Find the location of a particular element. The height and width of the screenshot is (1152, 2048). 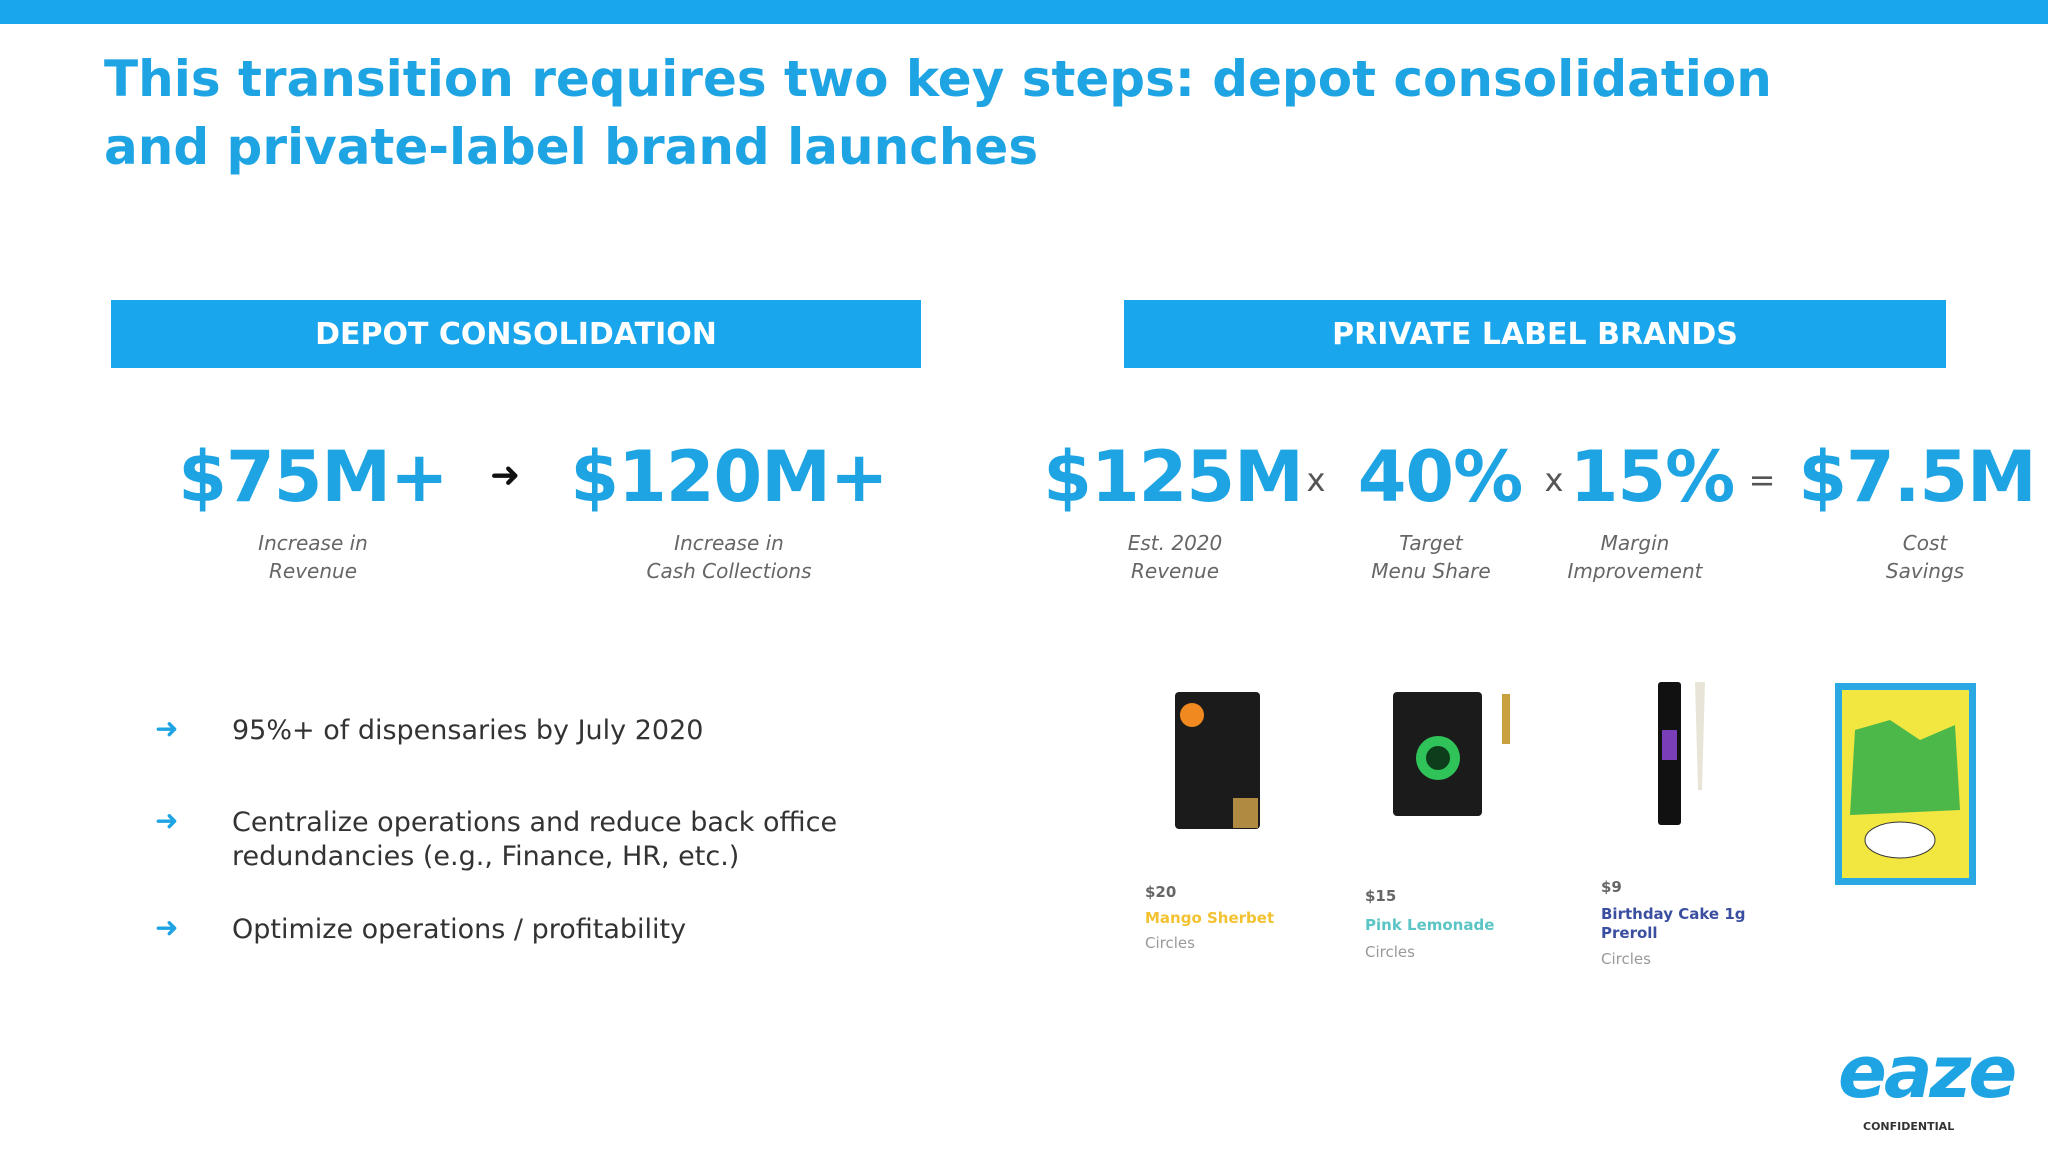

metric-label: Improvement is located at coordinates (1635, 571).